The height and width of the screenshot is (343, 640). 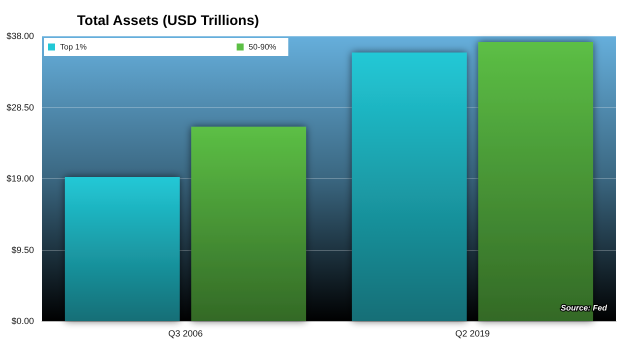 I want to click on legend-label: Top 1%, so click(x=73, y=47).